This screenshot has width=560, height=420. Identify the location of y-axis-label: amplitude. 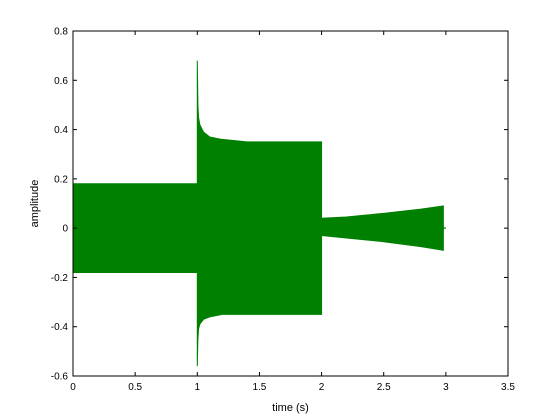
(35, 204).